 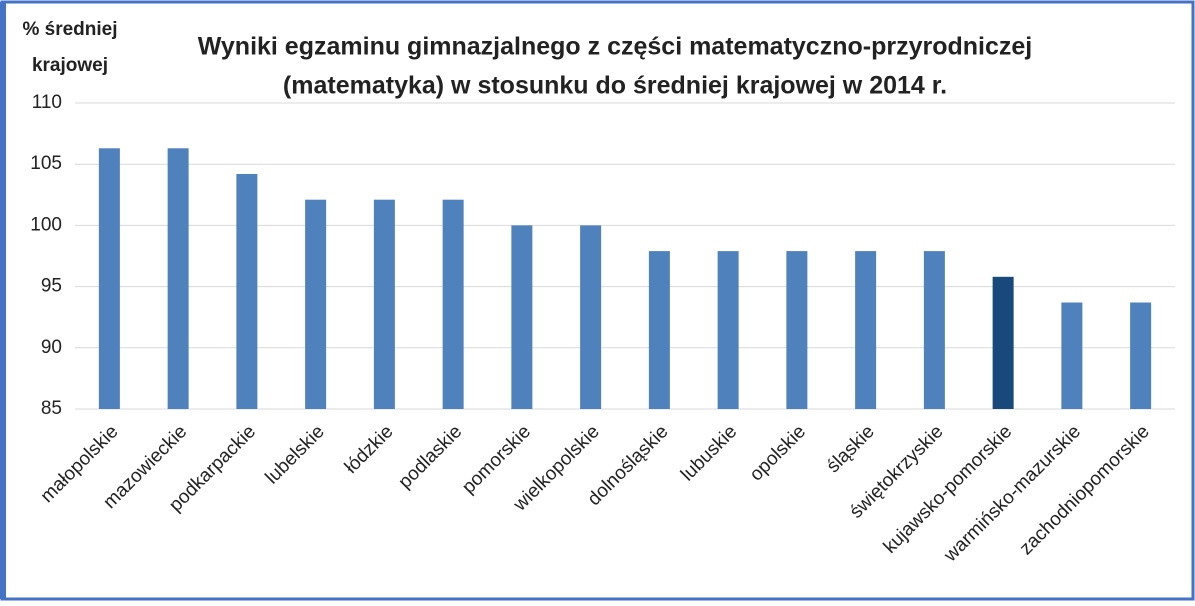 What do you see at coordinates (70, 65) in the screenshot?
I see `y-axis-label: krajowej` at bounding box center [70, 65].